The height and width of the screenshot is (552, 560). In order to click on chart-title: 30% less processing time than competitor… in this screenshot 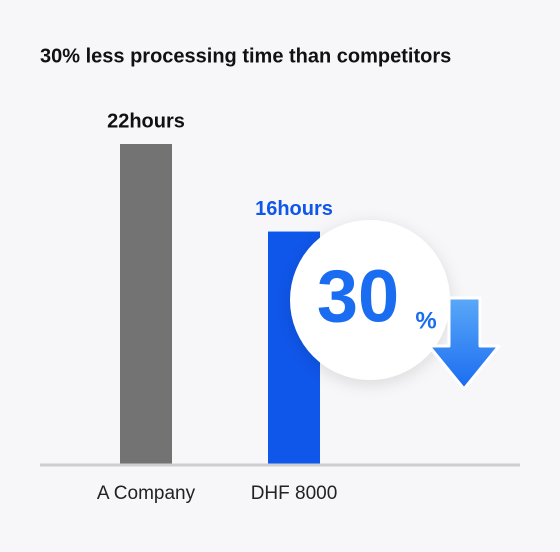, I will do `click(245, 56)`.